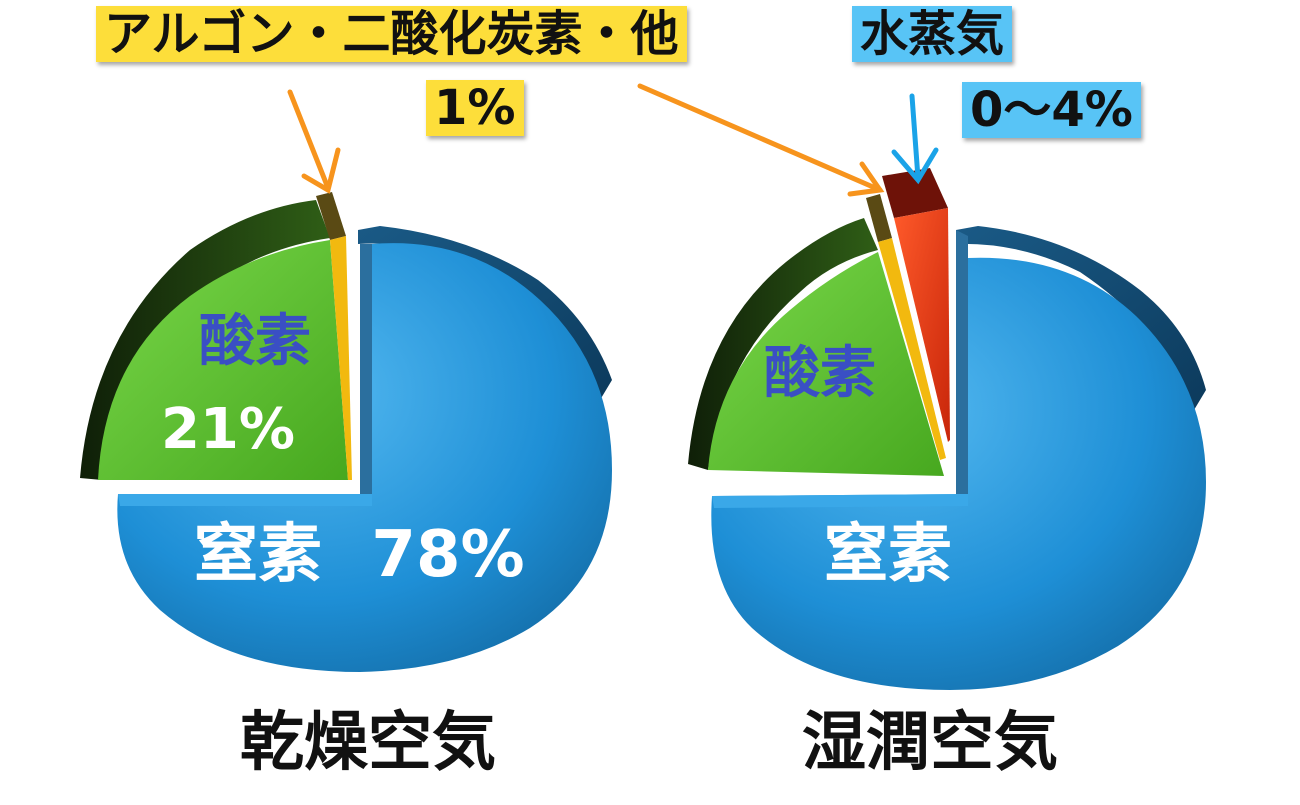 The width and height of the screenshot is (1300, 805). Describe the element at coordinates (447, 555) in the screenshot. I see `nitrogen-value-dry: 78%` at that location.